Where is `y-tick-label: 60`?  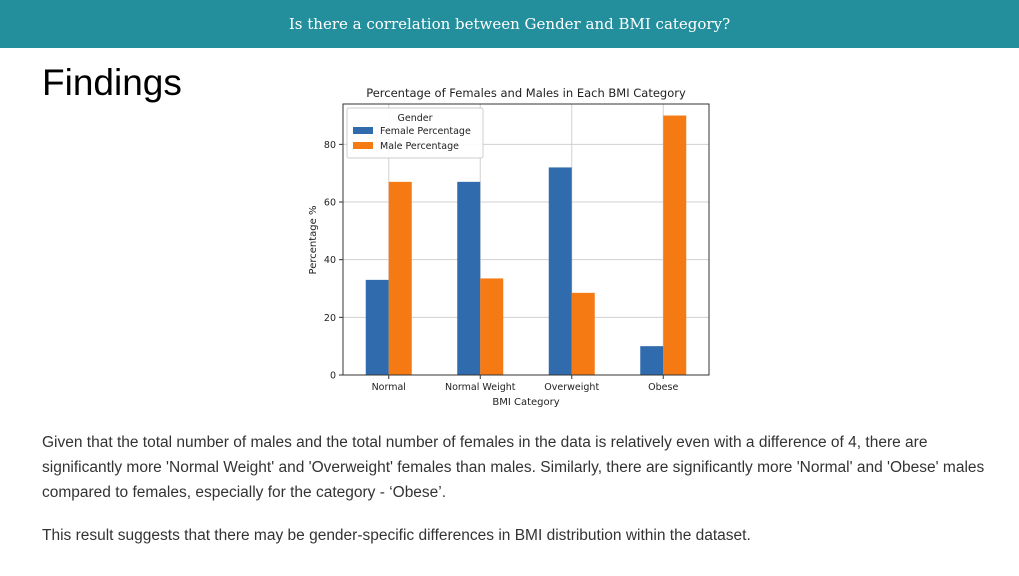 y-tick-label: 60 is located at coordinates (330, 203).